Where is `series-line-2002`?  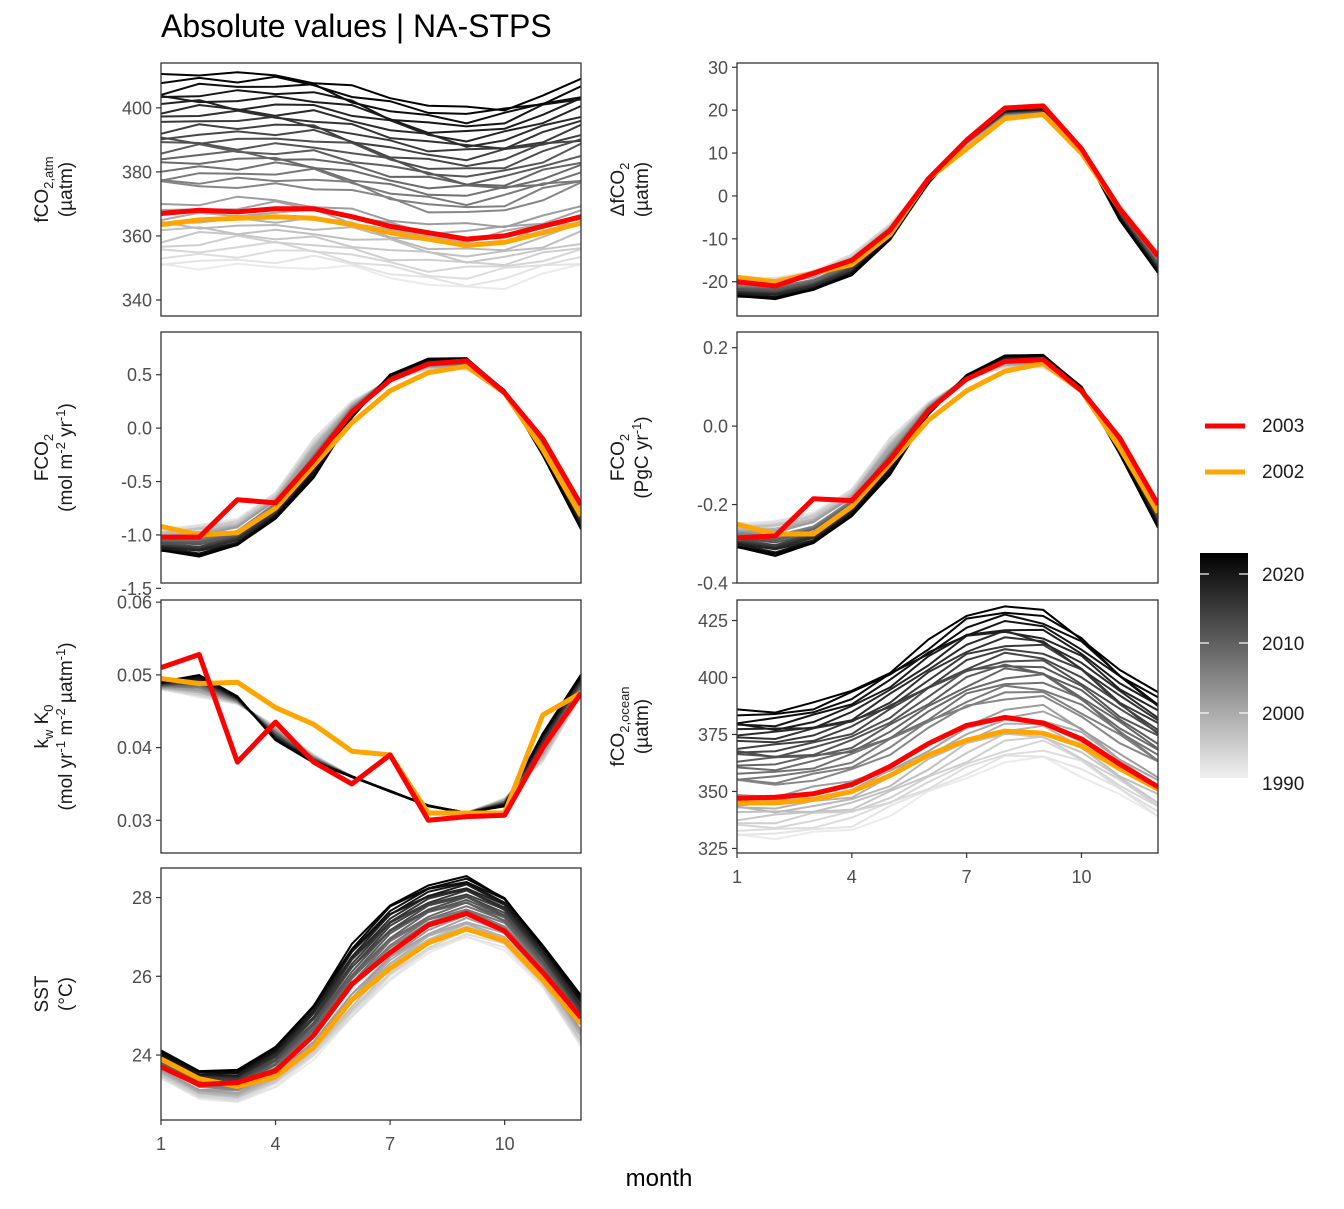 series-line-2002 is located at coordinates (947, 767).